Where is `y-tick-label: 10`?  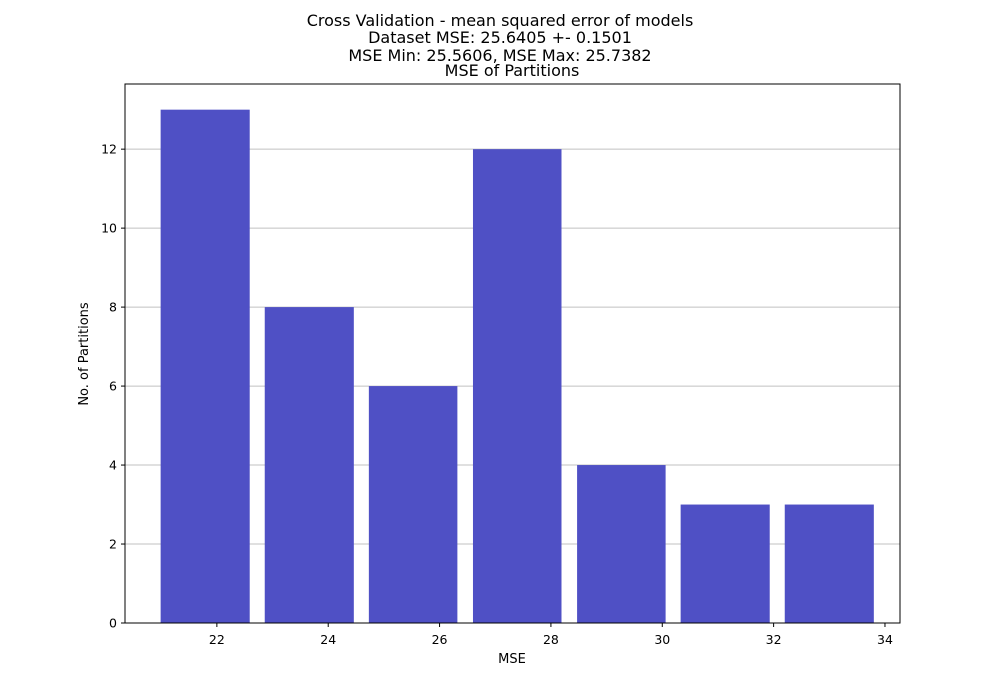
y-tick-label: 10 is located at coordinates (109, 228).